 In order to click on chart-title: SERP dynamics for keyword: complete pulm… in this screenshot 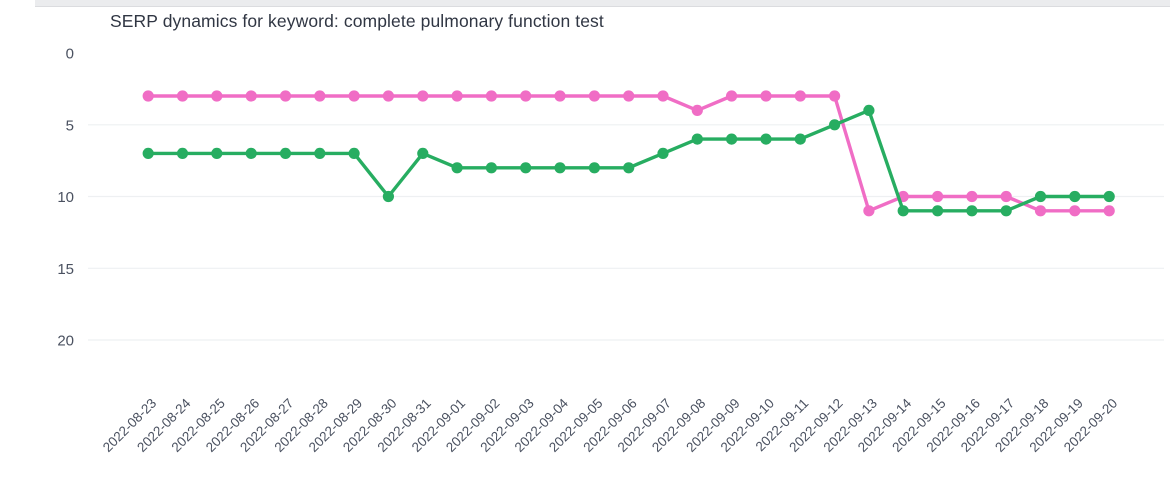, I will do `click(357, 21)`.